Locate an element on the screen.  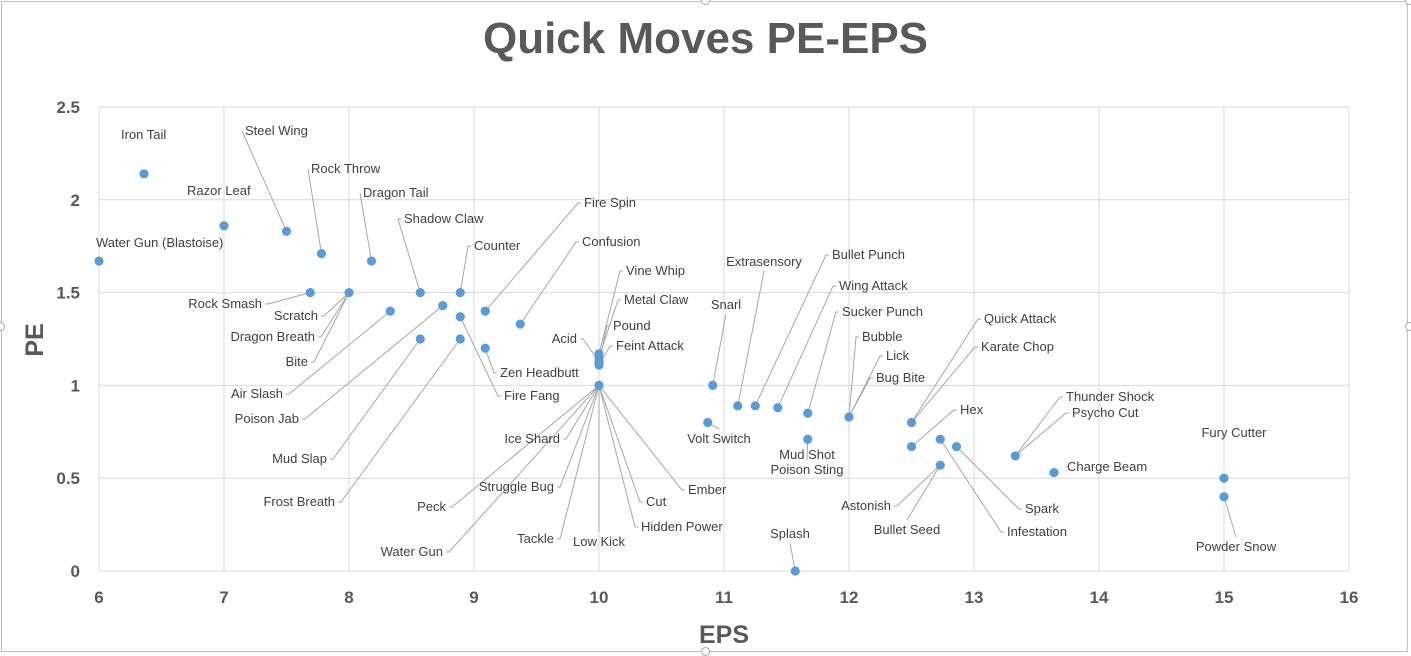
point-label: Confusion is located at coordinates (611, 241).